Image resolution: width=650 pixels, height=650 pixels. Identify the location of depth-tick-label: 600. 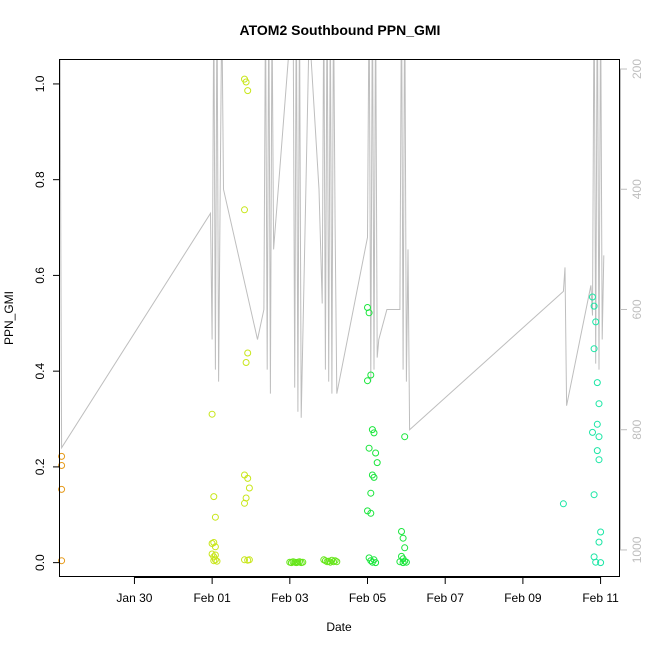
(637, 309).